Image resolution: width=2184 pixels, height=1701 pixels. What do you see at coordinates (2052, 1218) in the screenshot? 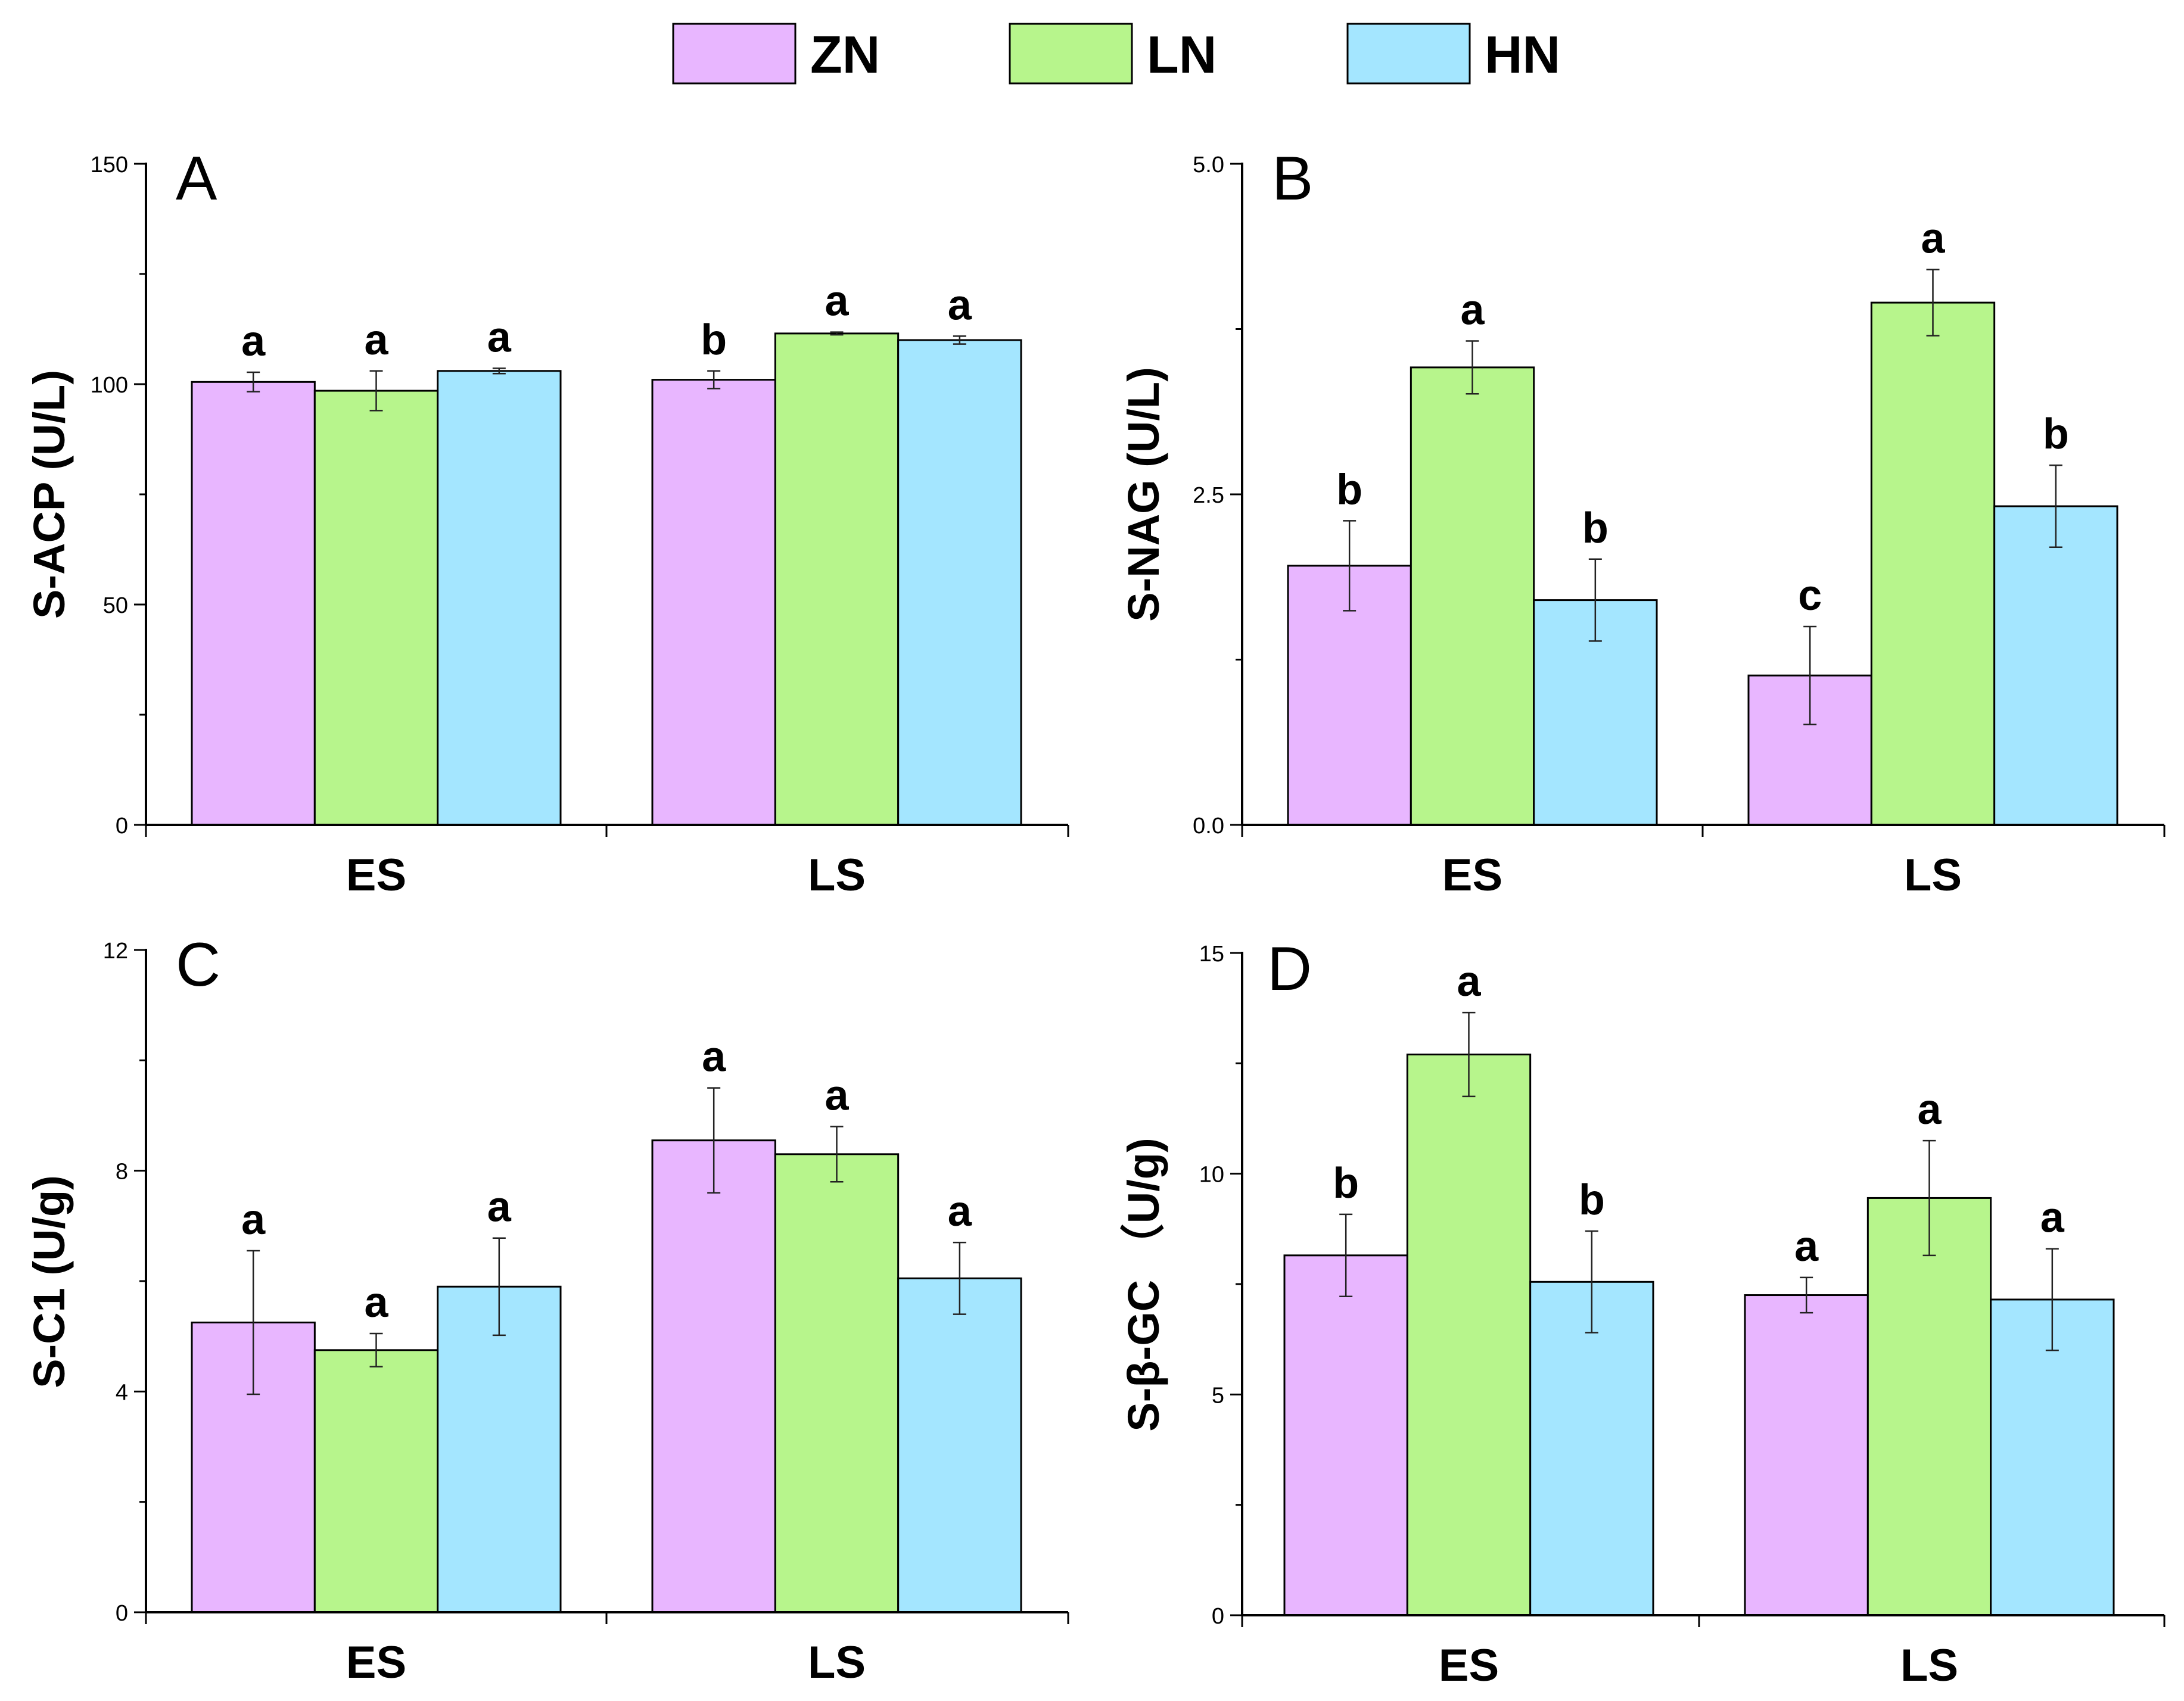
I see `sig-label-d-ls-hn: a` at bounding box center [2052, 1218].